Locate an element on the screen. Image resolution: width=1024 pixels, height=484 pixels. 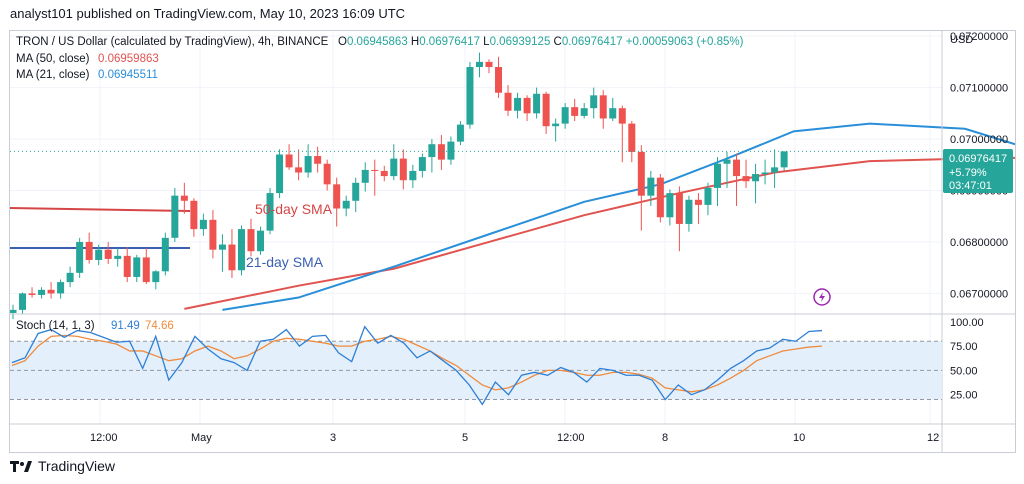
sma50-annotation: 50-day SMA is located at coordinates (294, 209).